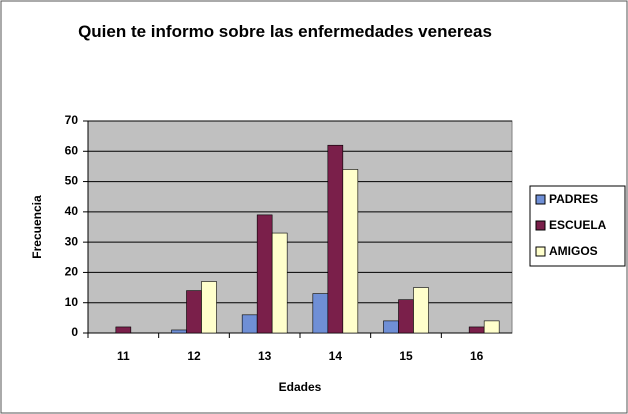 The image size is (628, 414). What do you see at coordinates (573, 199) in the screenshot?
I see `legend-label: PADRES` at bounding box center [573, 199].